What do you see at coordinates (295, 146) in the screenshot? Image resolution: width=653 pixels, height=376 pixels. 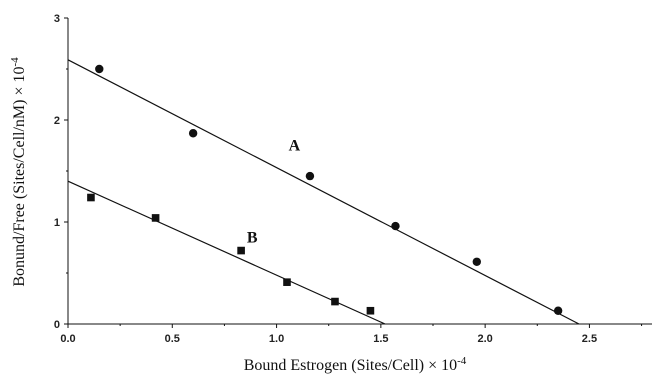 I see `series-label-a: A` at bounding box center [295, 146].